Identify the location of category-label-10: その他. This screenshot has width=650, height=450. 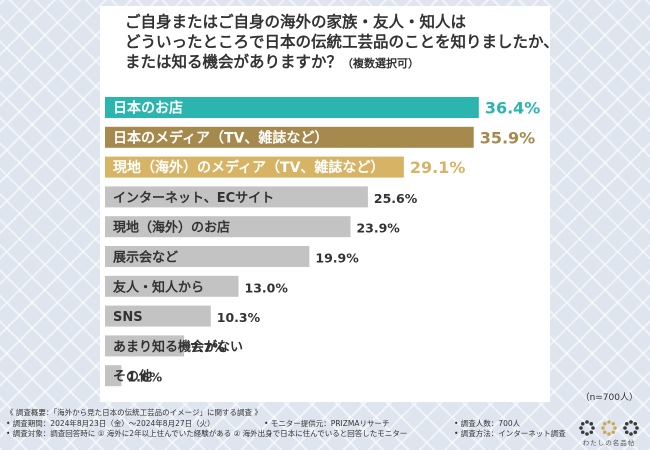
(132, 377).